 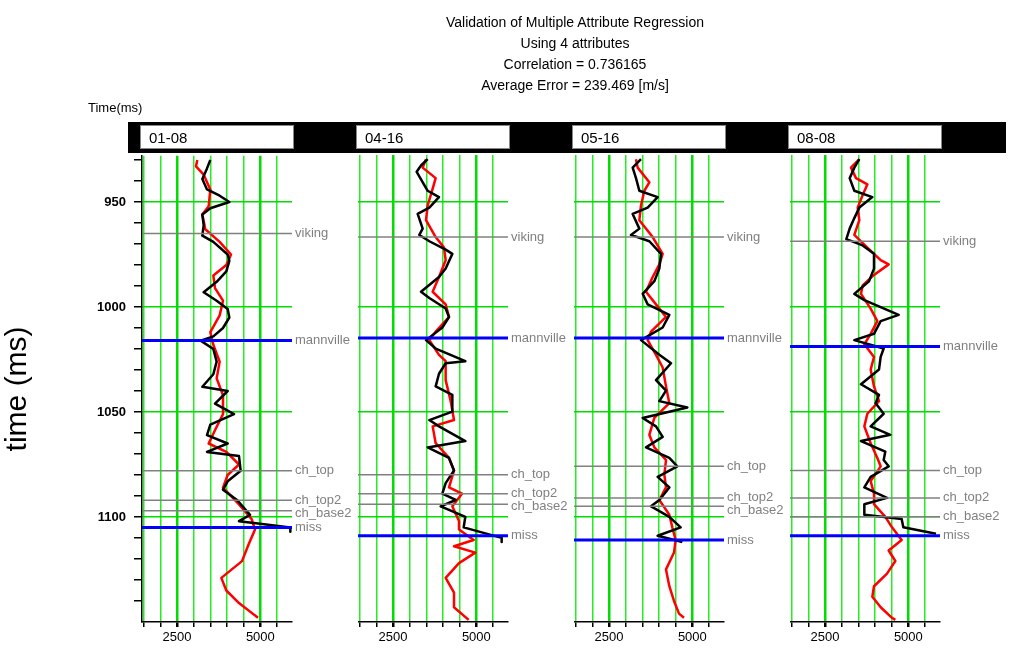 What do you see at coordinates (115, 201) in the screenshot?
I see `y-tick-label: 950` at bounding box center [115, 201].